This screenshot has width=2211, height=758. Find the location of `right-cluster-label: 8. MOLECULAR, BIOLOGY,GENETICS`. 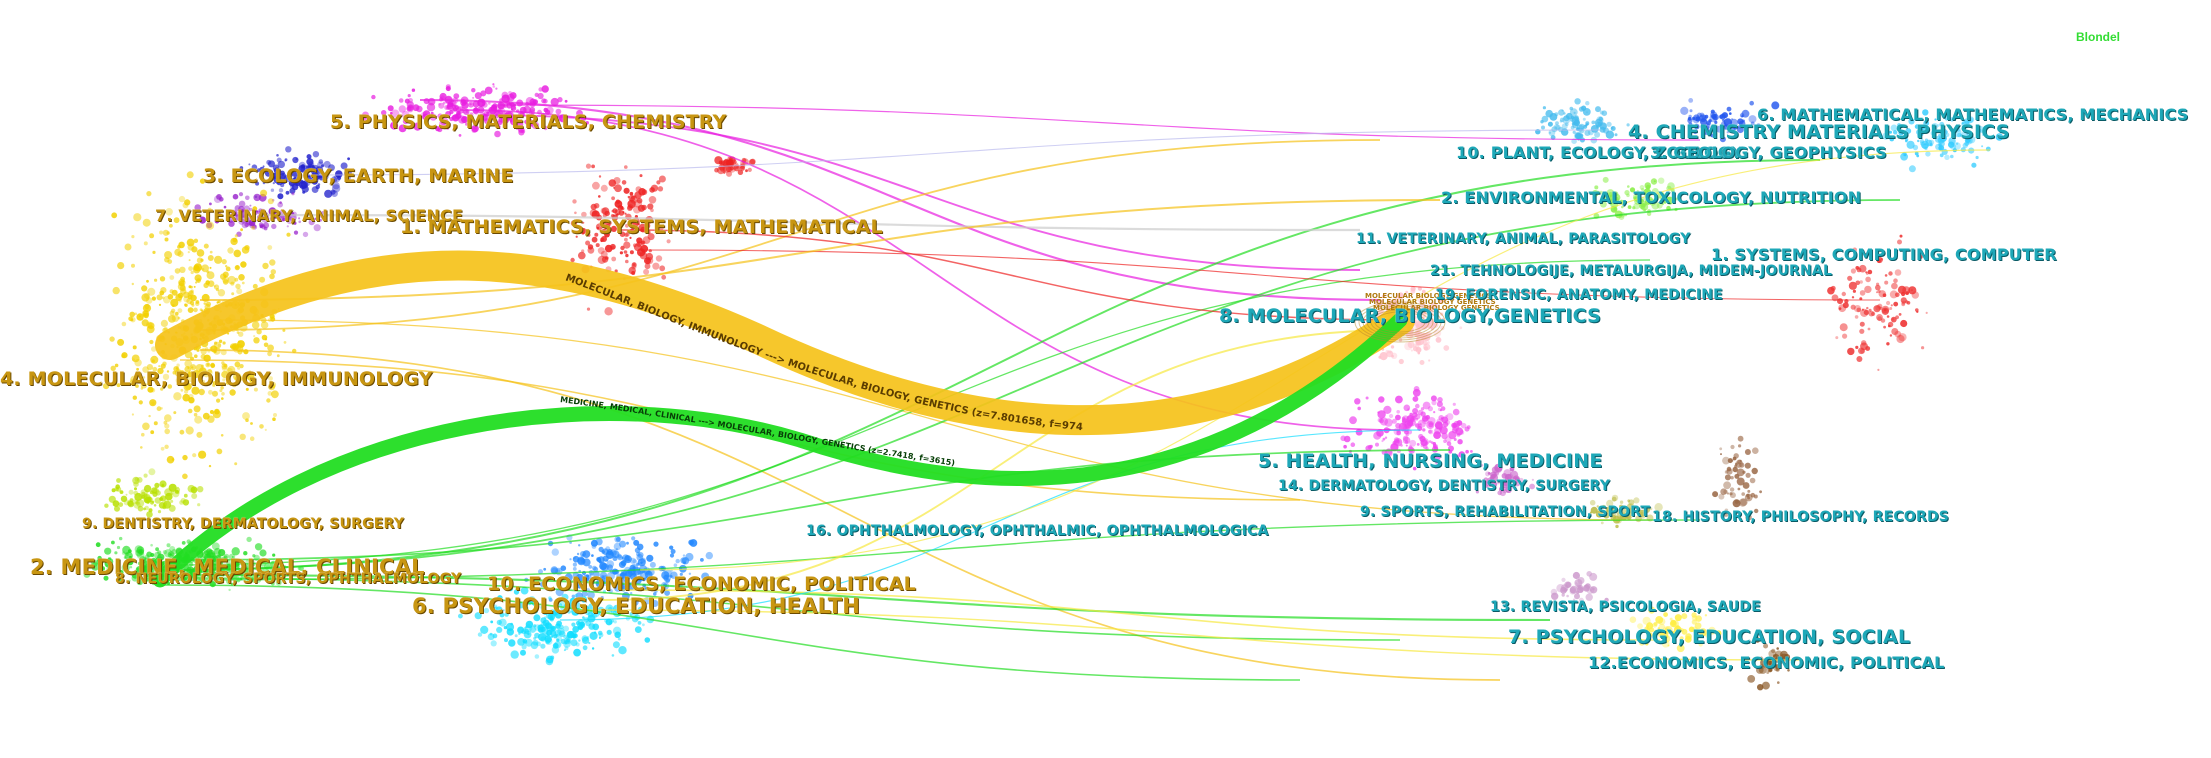

right-cluster-label: 8. MOLECULAR, BIOLOGY,GENETICS is located at coordinates (1410, 316).